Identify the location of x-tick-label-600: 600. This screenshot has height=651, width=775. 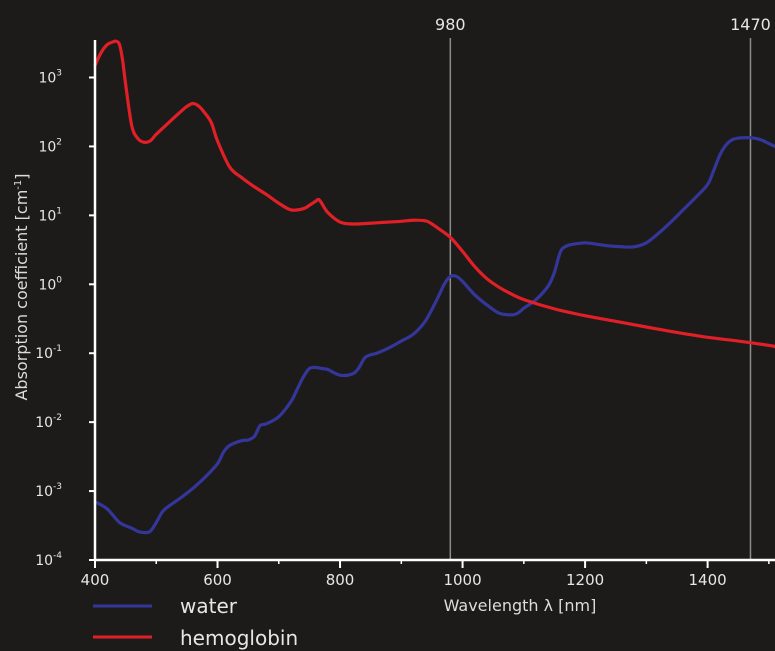
(217, 580).